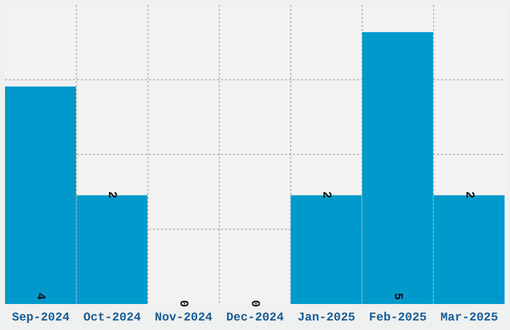 This screenshot has height=330, width=510. I want to click on x-tick-label: Jan-2025, so click(327, 317).